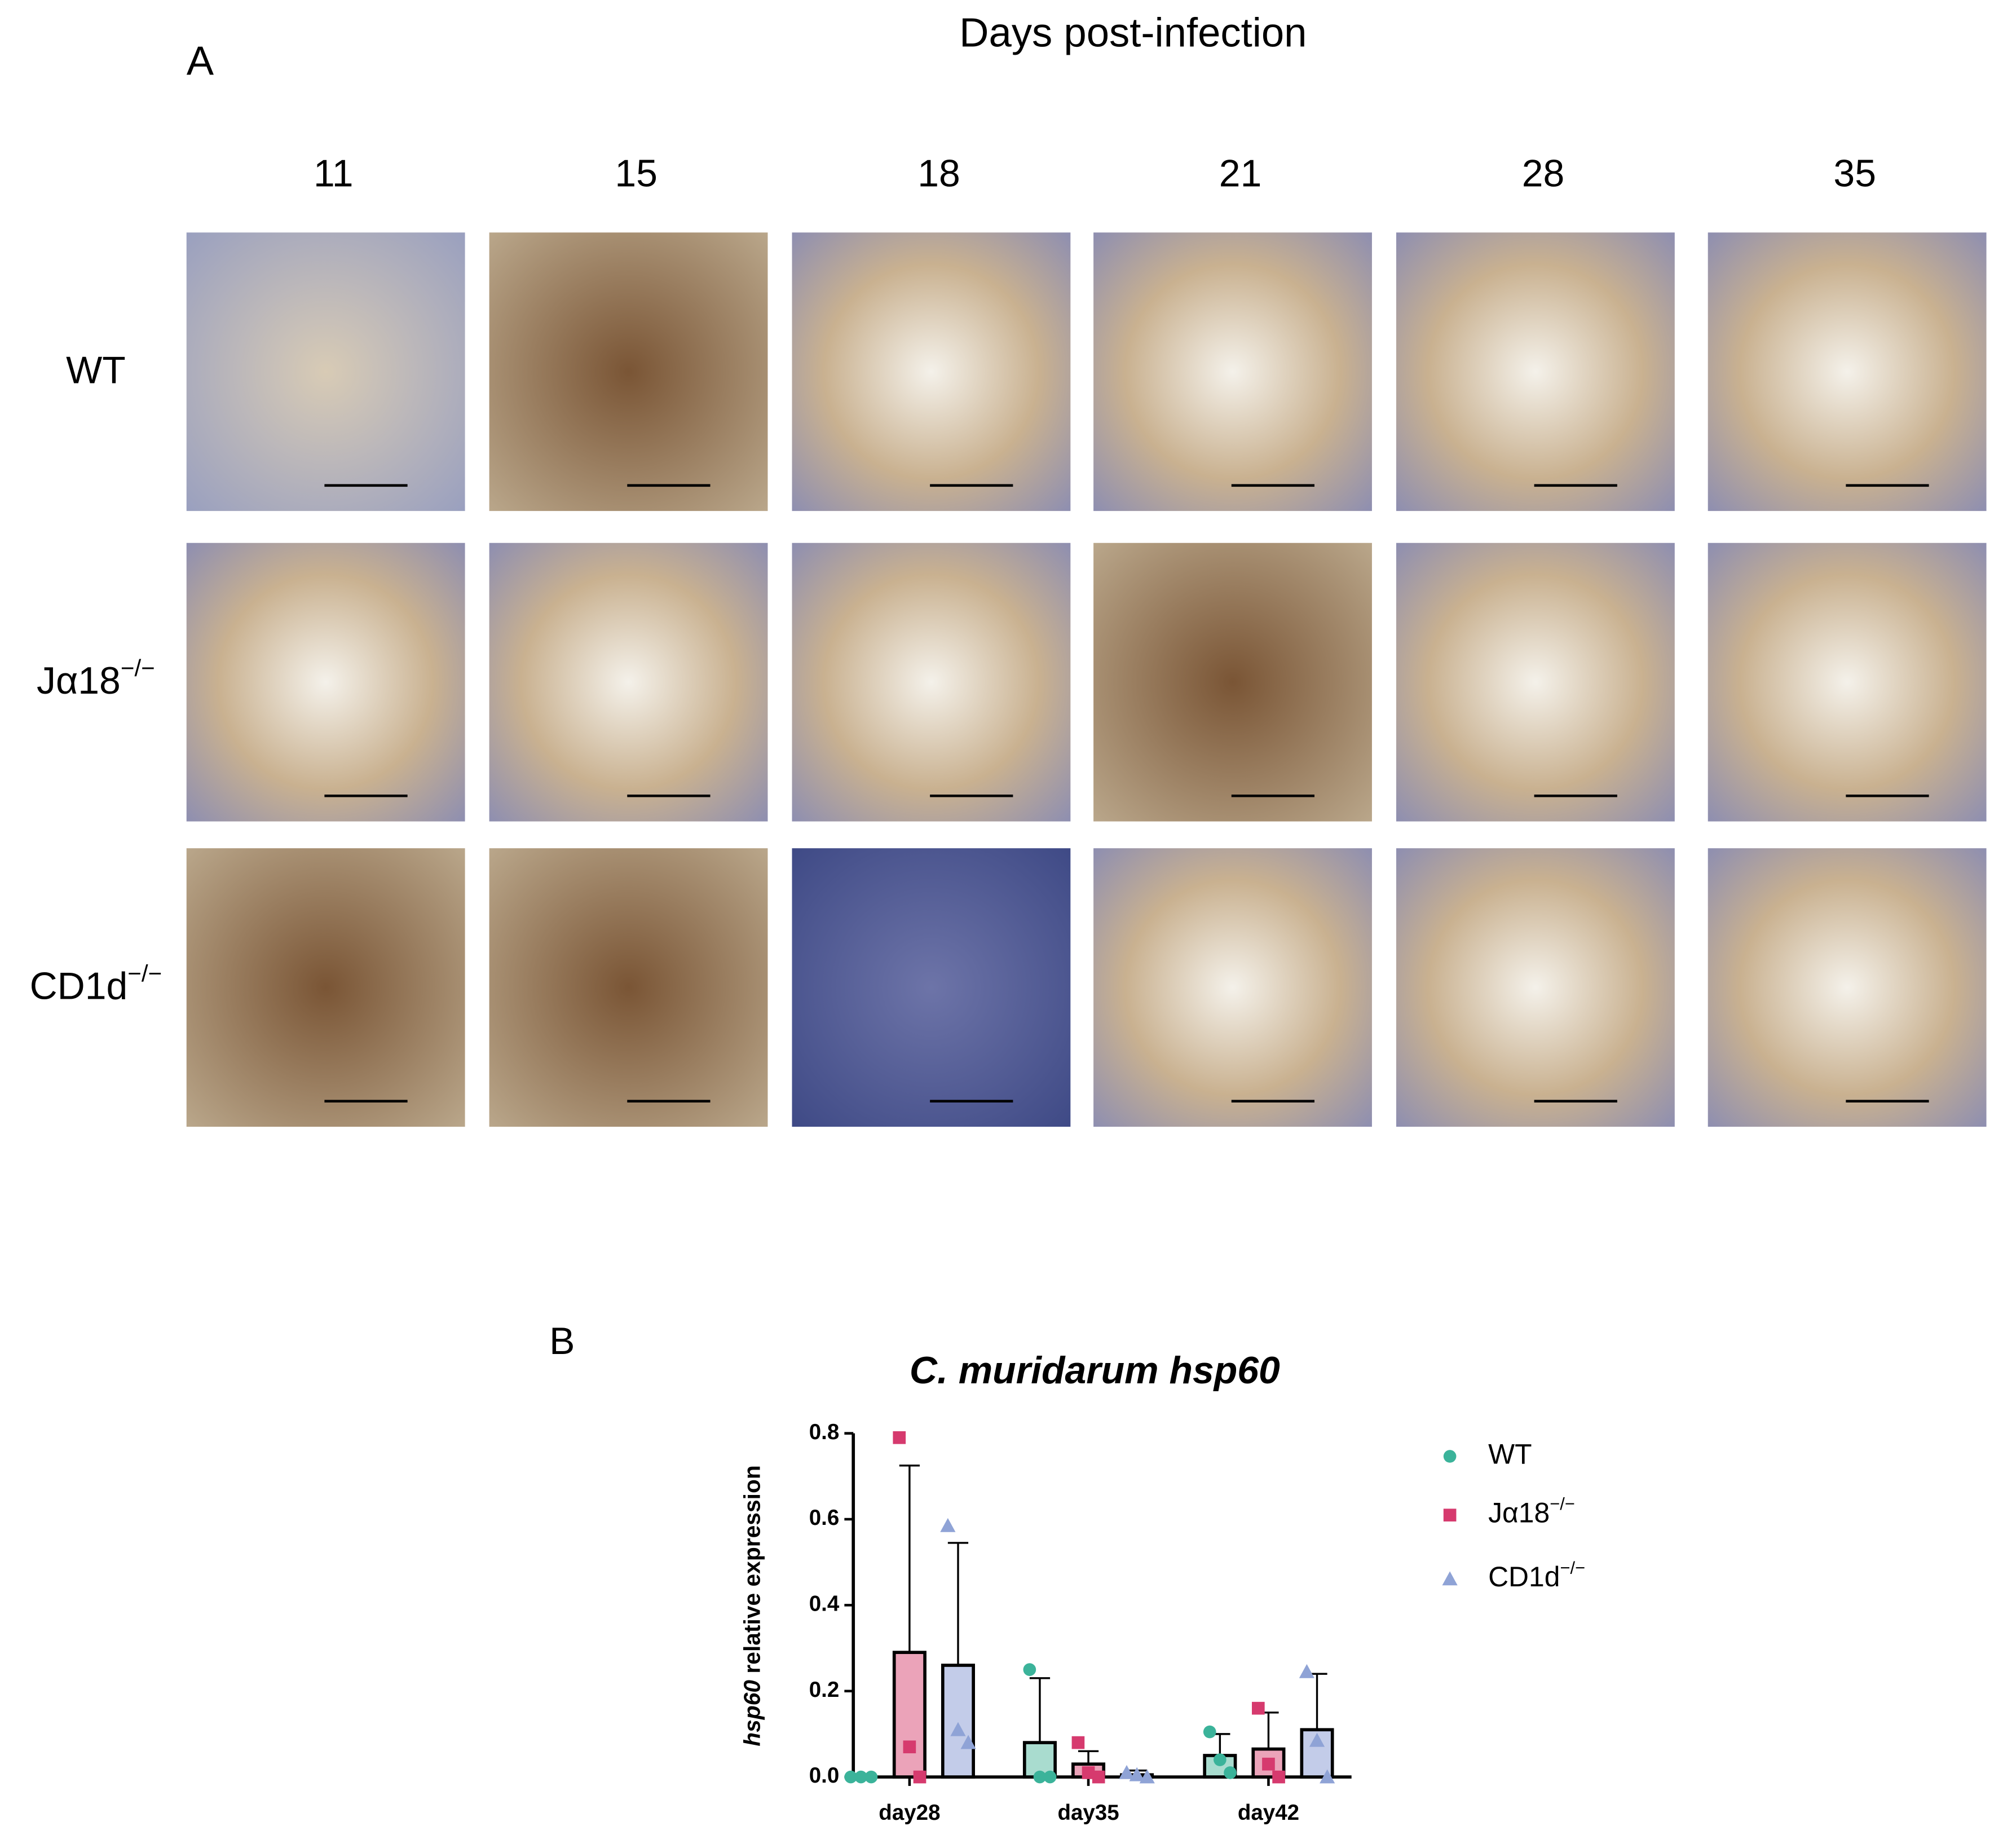 The width and height of the screenshot is (2003, 1848). Describe the element at coordinates (1855, 173) in the screenshot. I see `column-label: 35` at that location.